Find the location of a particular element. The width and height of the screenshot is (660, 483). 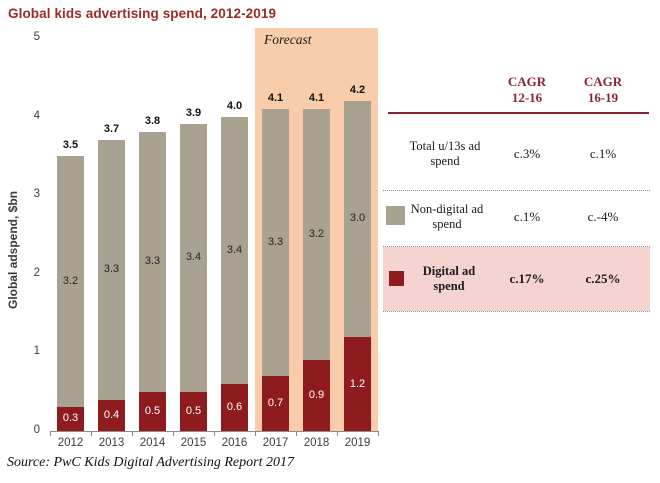

bar-segment-value-label: 0.7 is located at coordinates (275, 402).